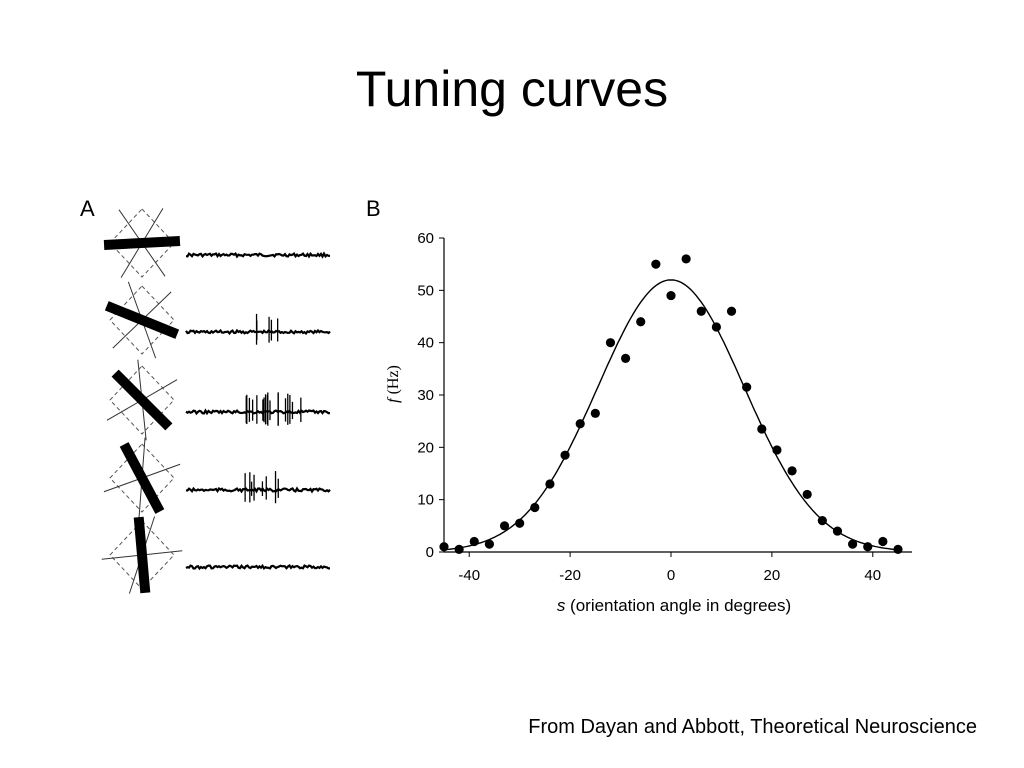 This screenshot has width=1024, height=768. What do you see at coordinates (678, 605) in the screenshot?
I see `x-axis-label-text: (orientation angle in degrees)` at bounding box center [678, 605].